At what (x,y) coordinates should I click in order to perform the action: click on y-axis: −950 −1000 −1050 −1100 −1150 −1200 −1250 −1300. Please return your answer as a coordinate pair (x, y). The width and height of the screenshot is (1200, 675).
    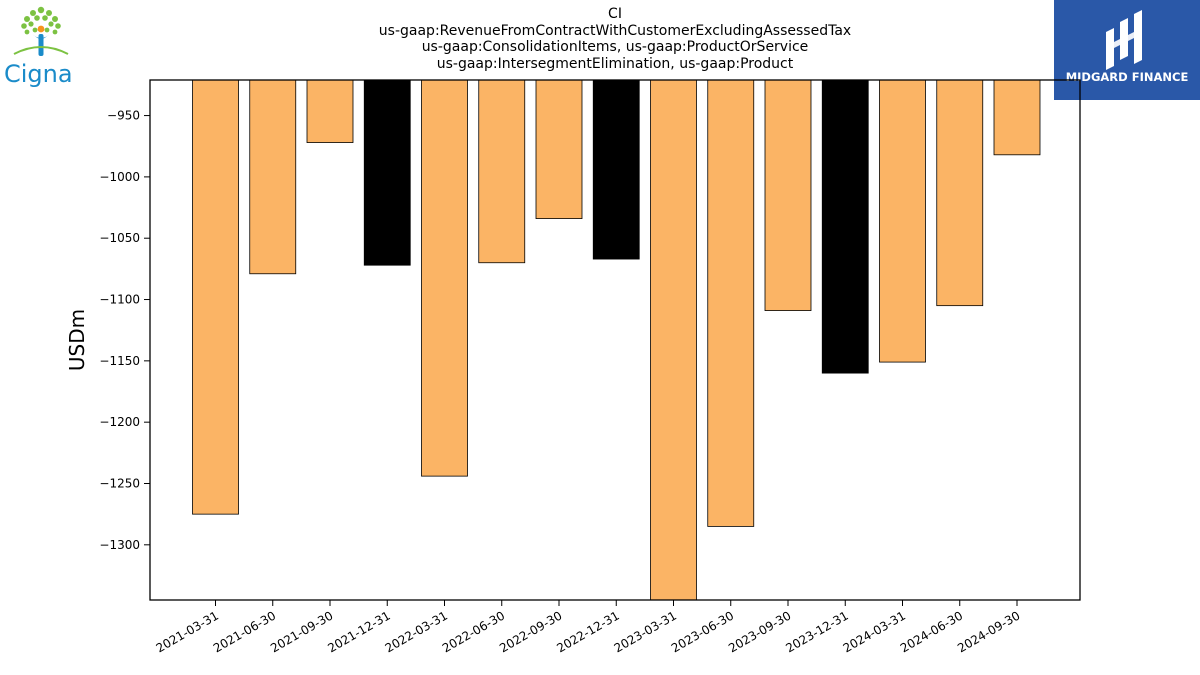
    Looking at the image, I should click on (124, 330).